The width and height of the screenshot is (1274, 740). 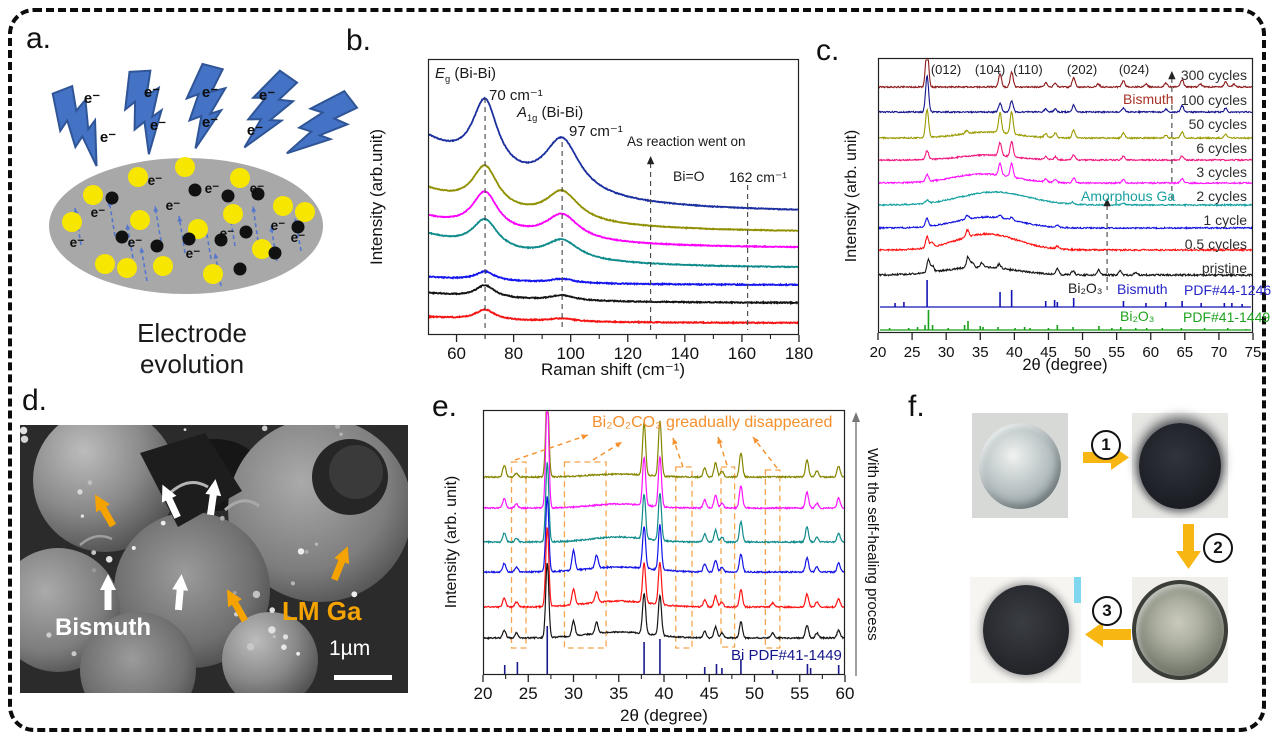 I want to click on sem-flake, so click(x=96, y=540).